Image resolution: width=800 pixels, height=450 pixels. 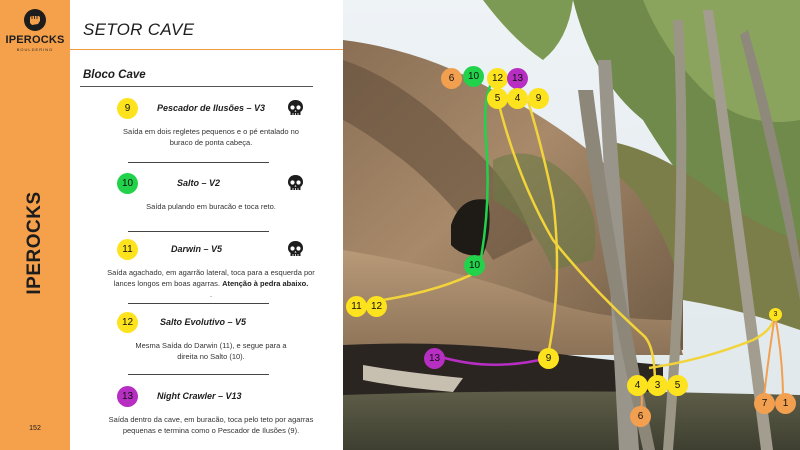 I want to click on route-number-badge: 10, so click(x=127, y=183).